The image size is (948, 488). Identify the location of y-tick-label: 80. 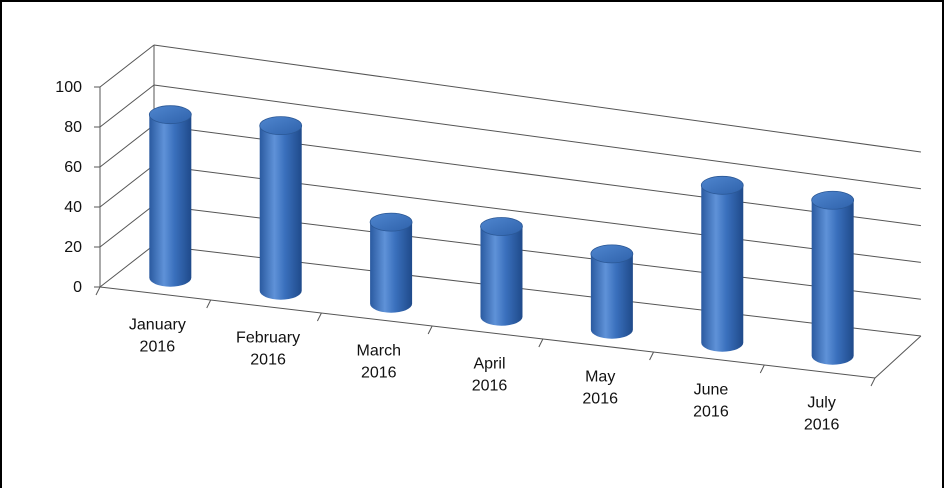
(73, 127).